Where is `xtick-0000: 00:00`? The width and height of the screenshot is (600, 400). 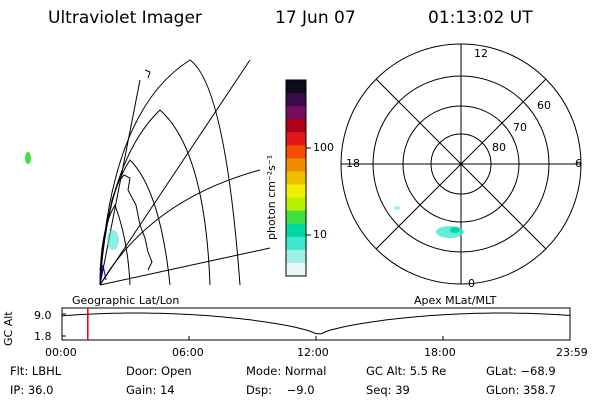
xtick-0000: 00:00 is located at coordinates (61, 352).